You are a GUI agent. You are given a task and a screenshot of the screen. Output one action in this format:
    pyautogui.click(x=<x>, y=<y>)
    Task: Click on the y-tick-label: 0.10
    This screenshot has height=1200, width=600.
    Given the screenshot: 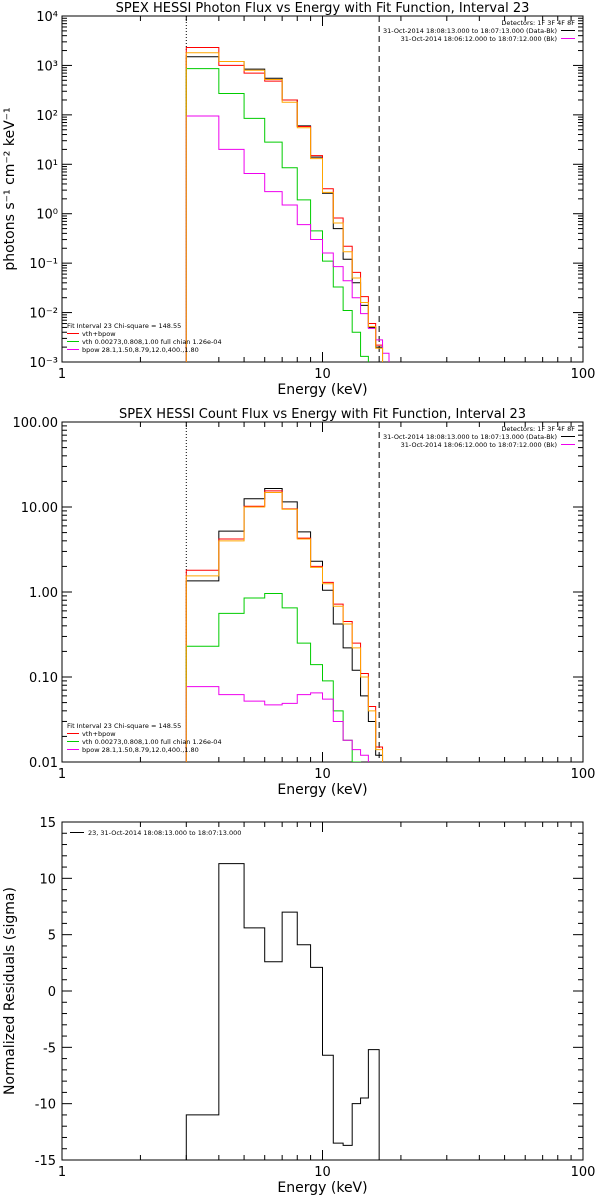 What is the action you would take?
    pyautogui.click(x=43, y=678)
    